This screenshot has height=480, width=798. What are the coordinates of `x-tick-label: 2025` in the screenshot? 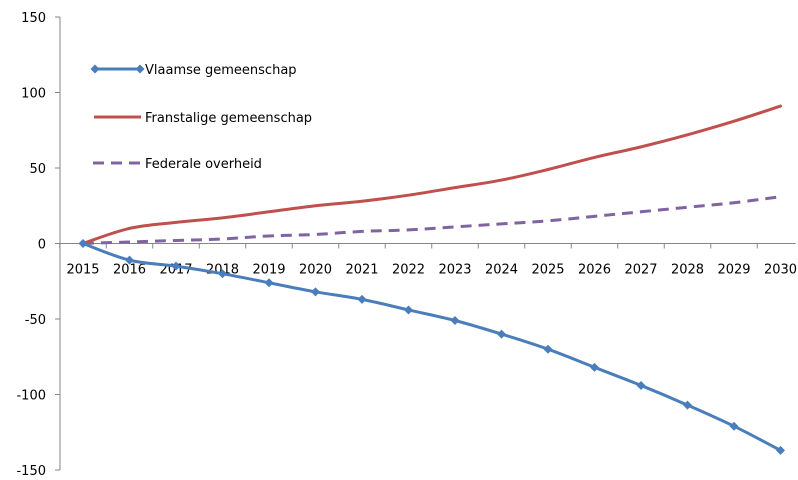 It's located at (547, 270).